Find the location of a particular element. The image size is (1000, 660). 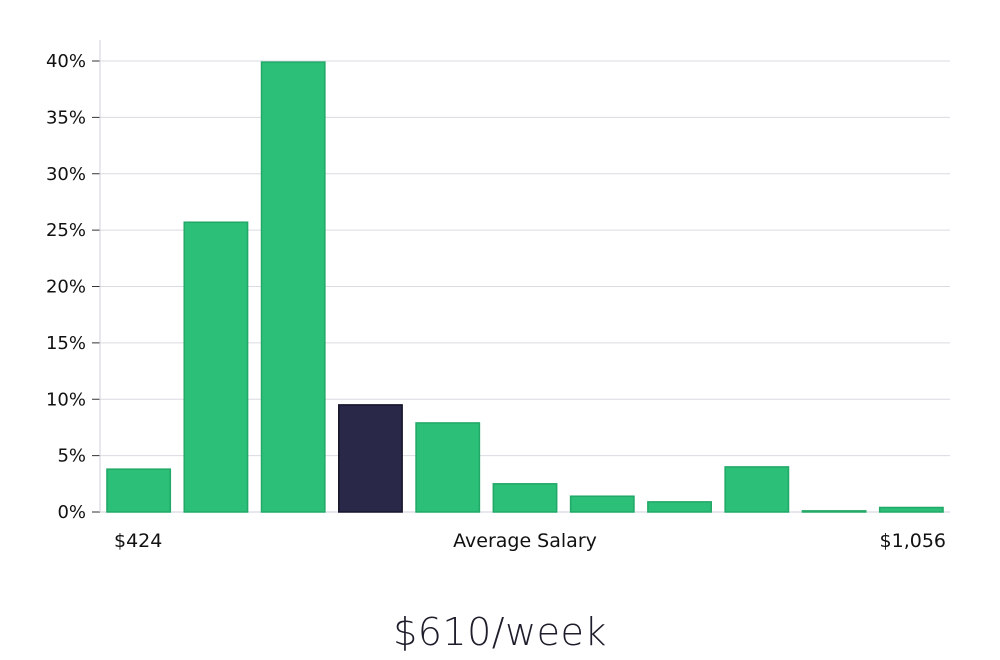

bar-highlighted is located at coordinates (370, 458).